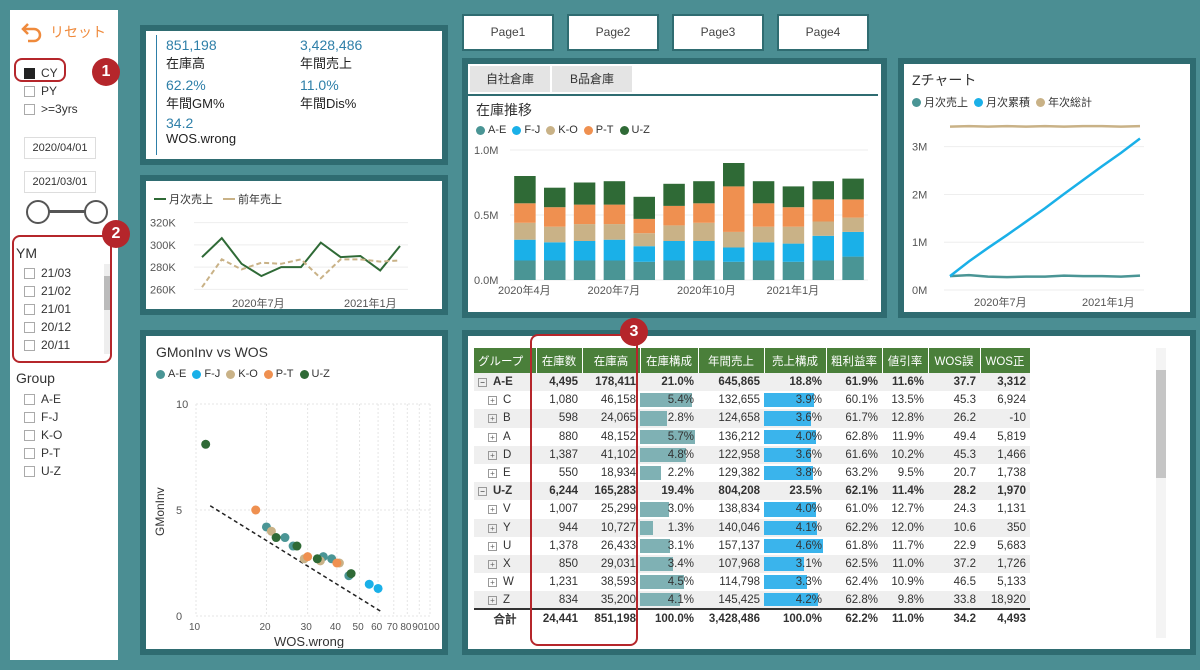 The height and width of the screenshot is (670, 1200). What do you see at coordinates (51, 471) in the screenshot?
I see `group-label: U-Z` at bounding box center [51, 471].